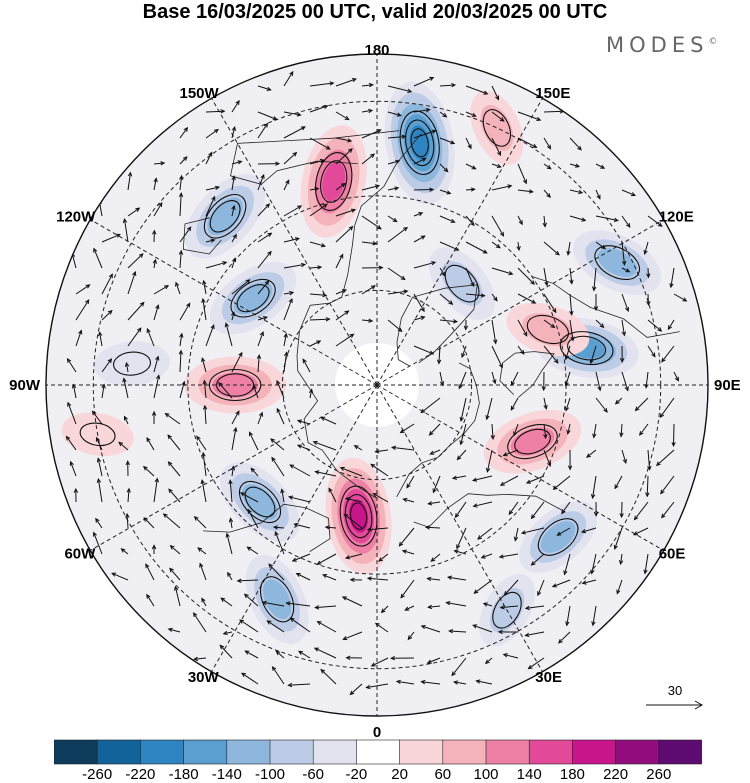  What do you see at coordinates (260, 502) in the screenshot?
I see `anomaly-centre` at bounding box center [260, 502].